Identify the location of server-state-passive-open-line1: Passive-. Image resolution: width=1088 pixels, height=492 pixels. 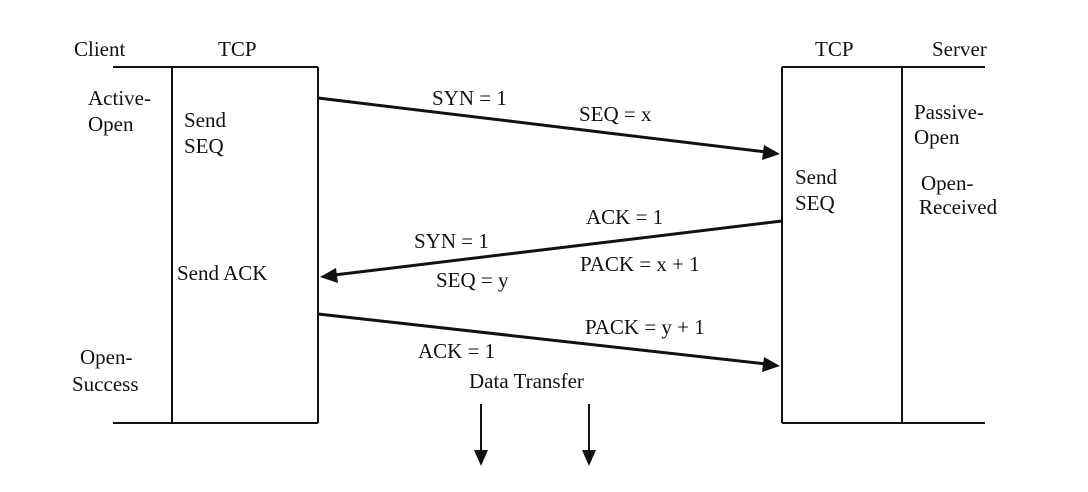
(949, 112).